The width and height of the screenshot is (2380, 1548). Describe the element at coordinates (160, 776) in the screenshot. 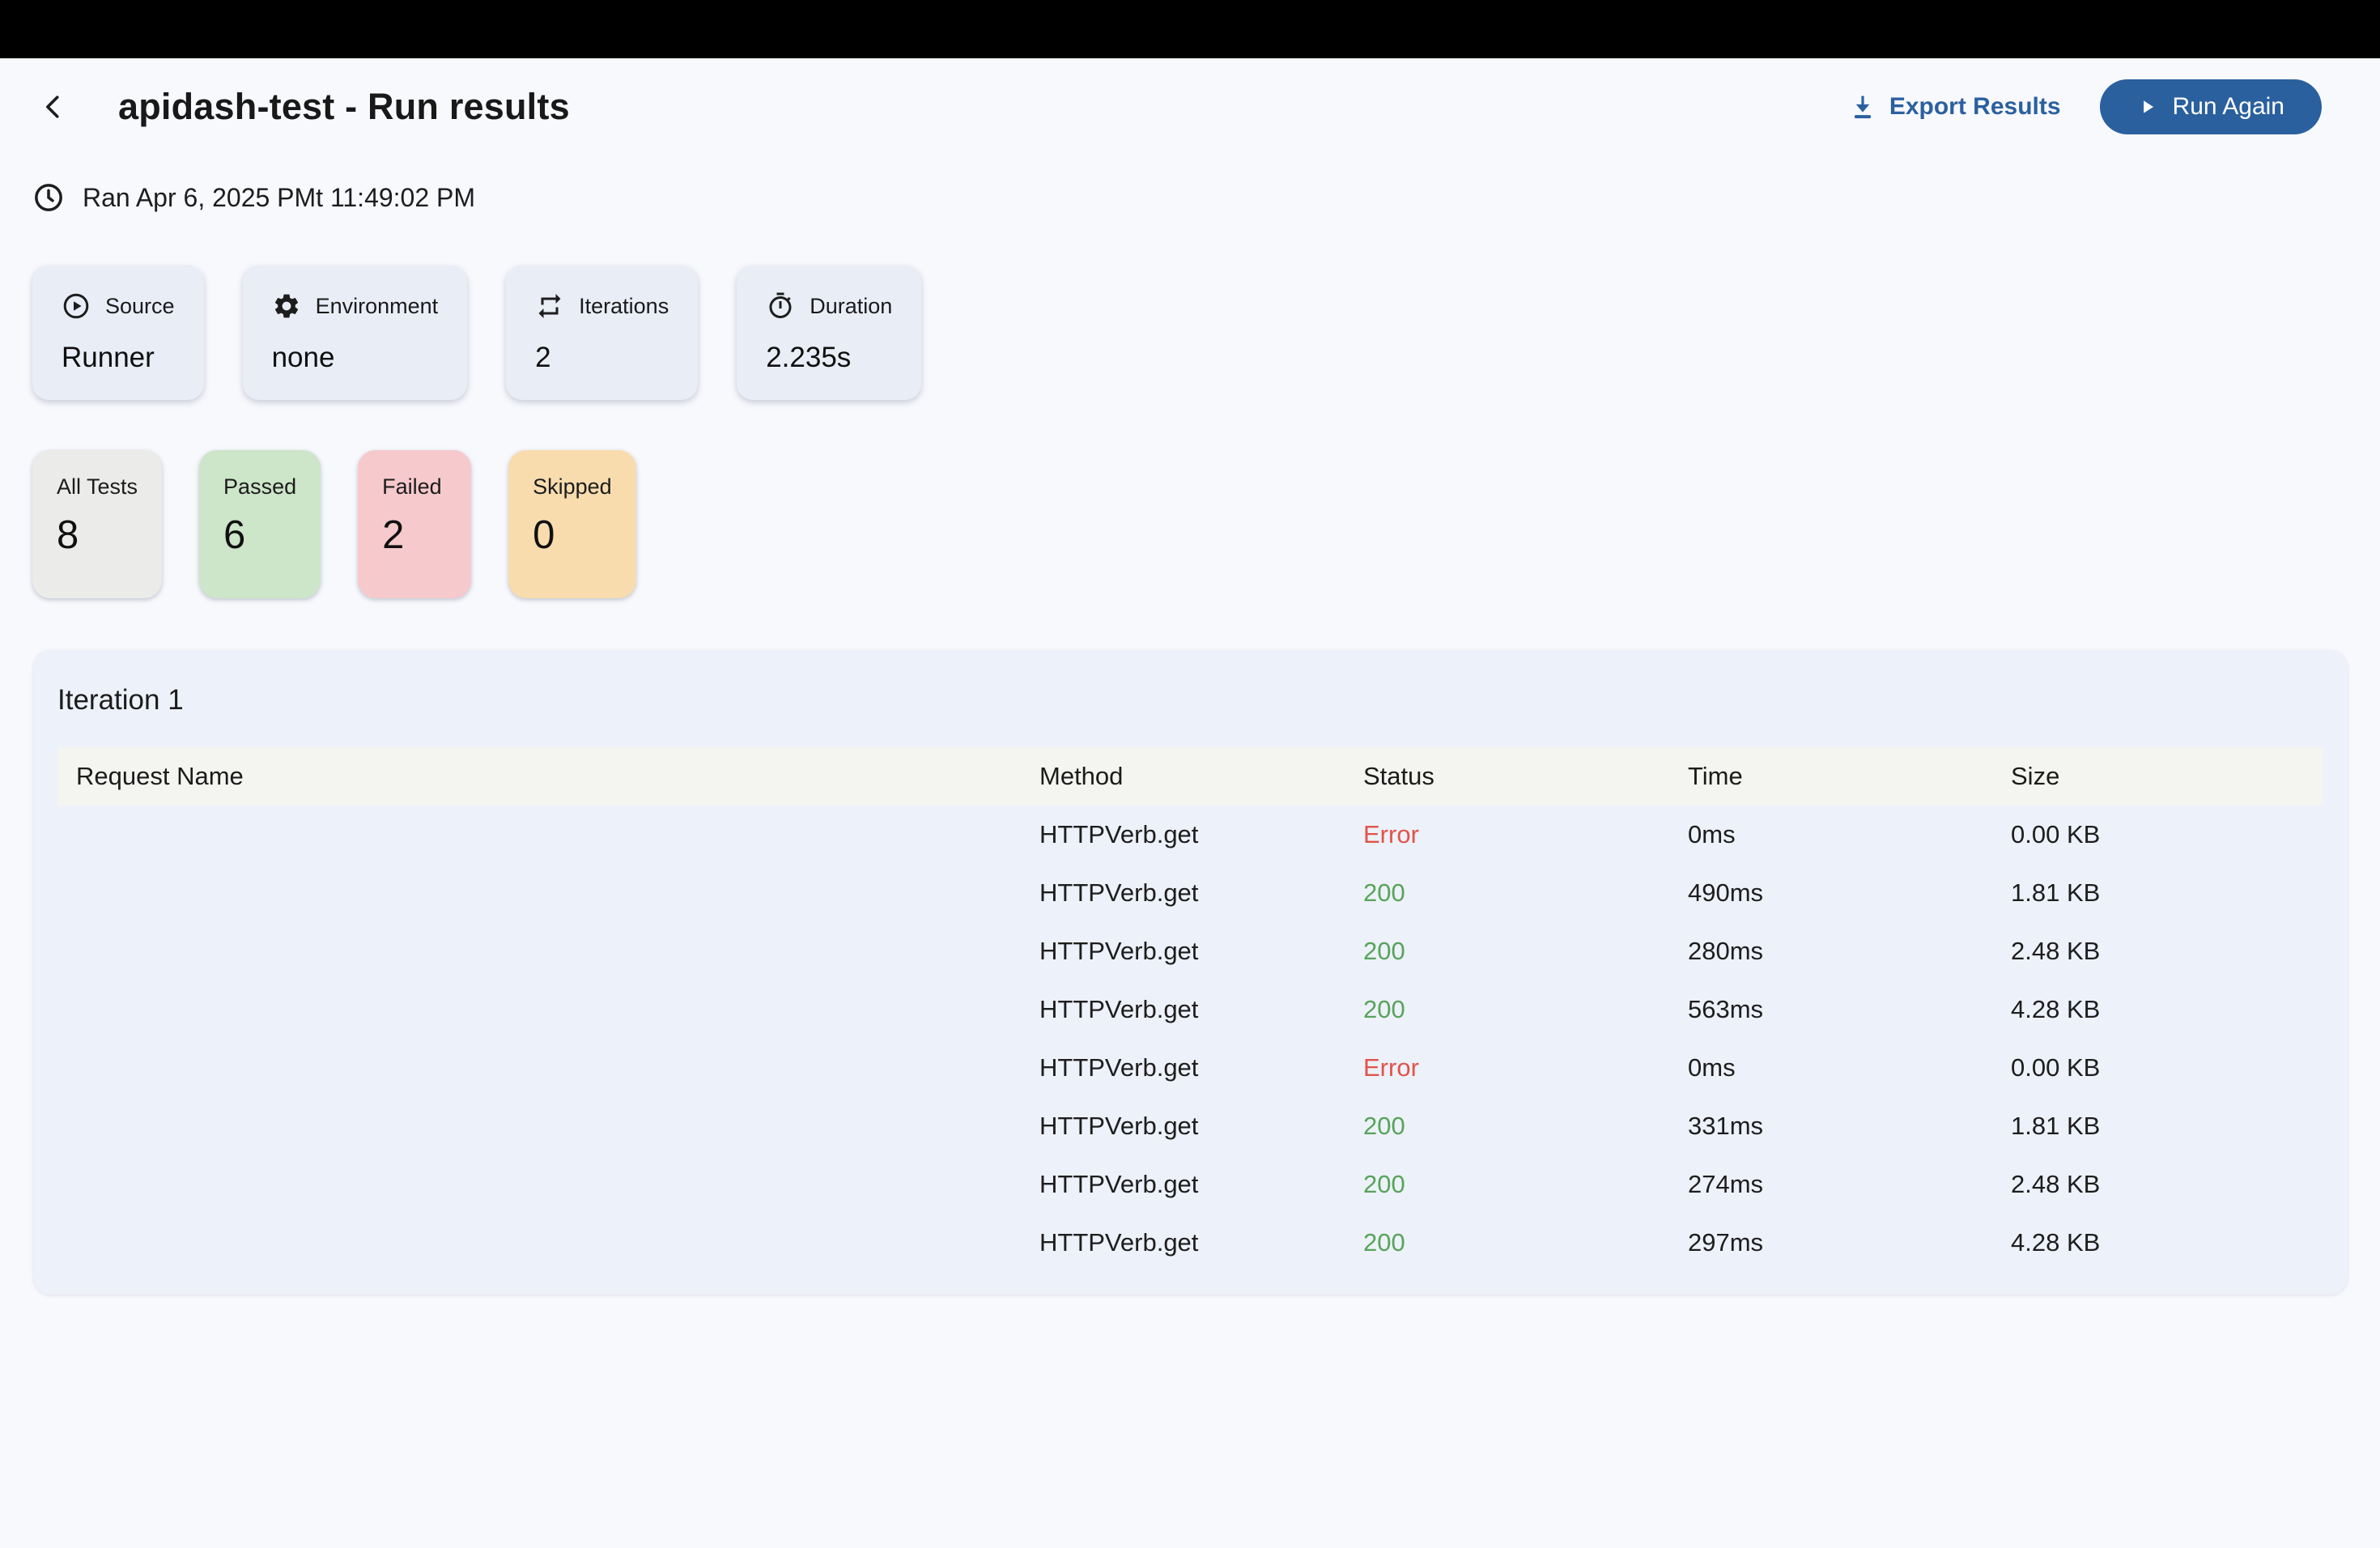

I see `column-header-request-name: Request Name` at that location.